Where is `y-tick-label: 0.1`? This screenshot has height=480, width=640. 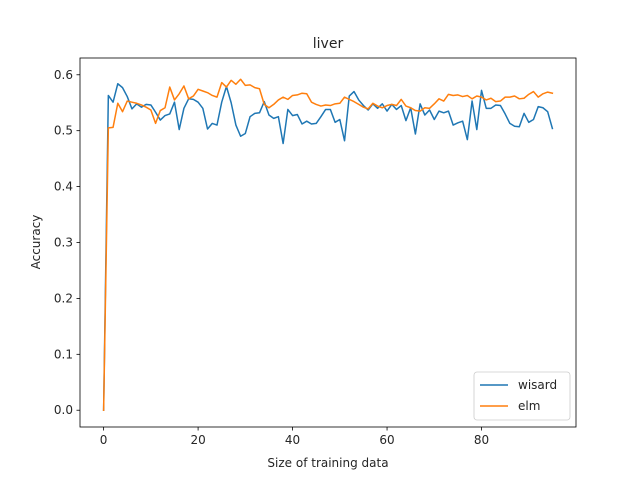
y-tick-label: 0.1 is located at coordinates (63, 354).